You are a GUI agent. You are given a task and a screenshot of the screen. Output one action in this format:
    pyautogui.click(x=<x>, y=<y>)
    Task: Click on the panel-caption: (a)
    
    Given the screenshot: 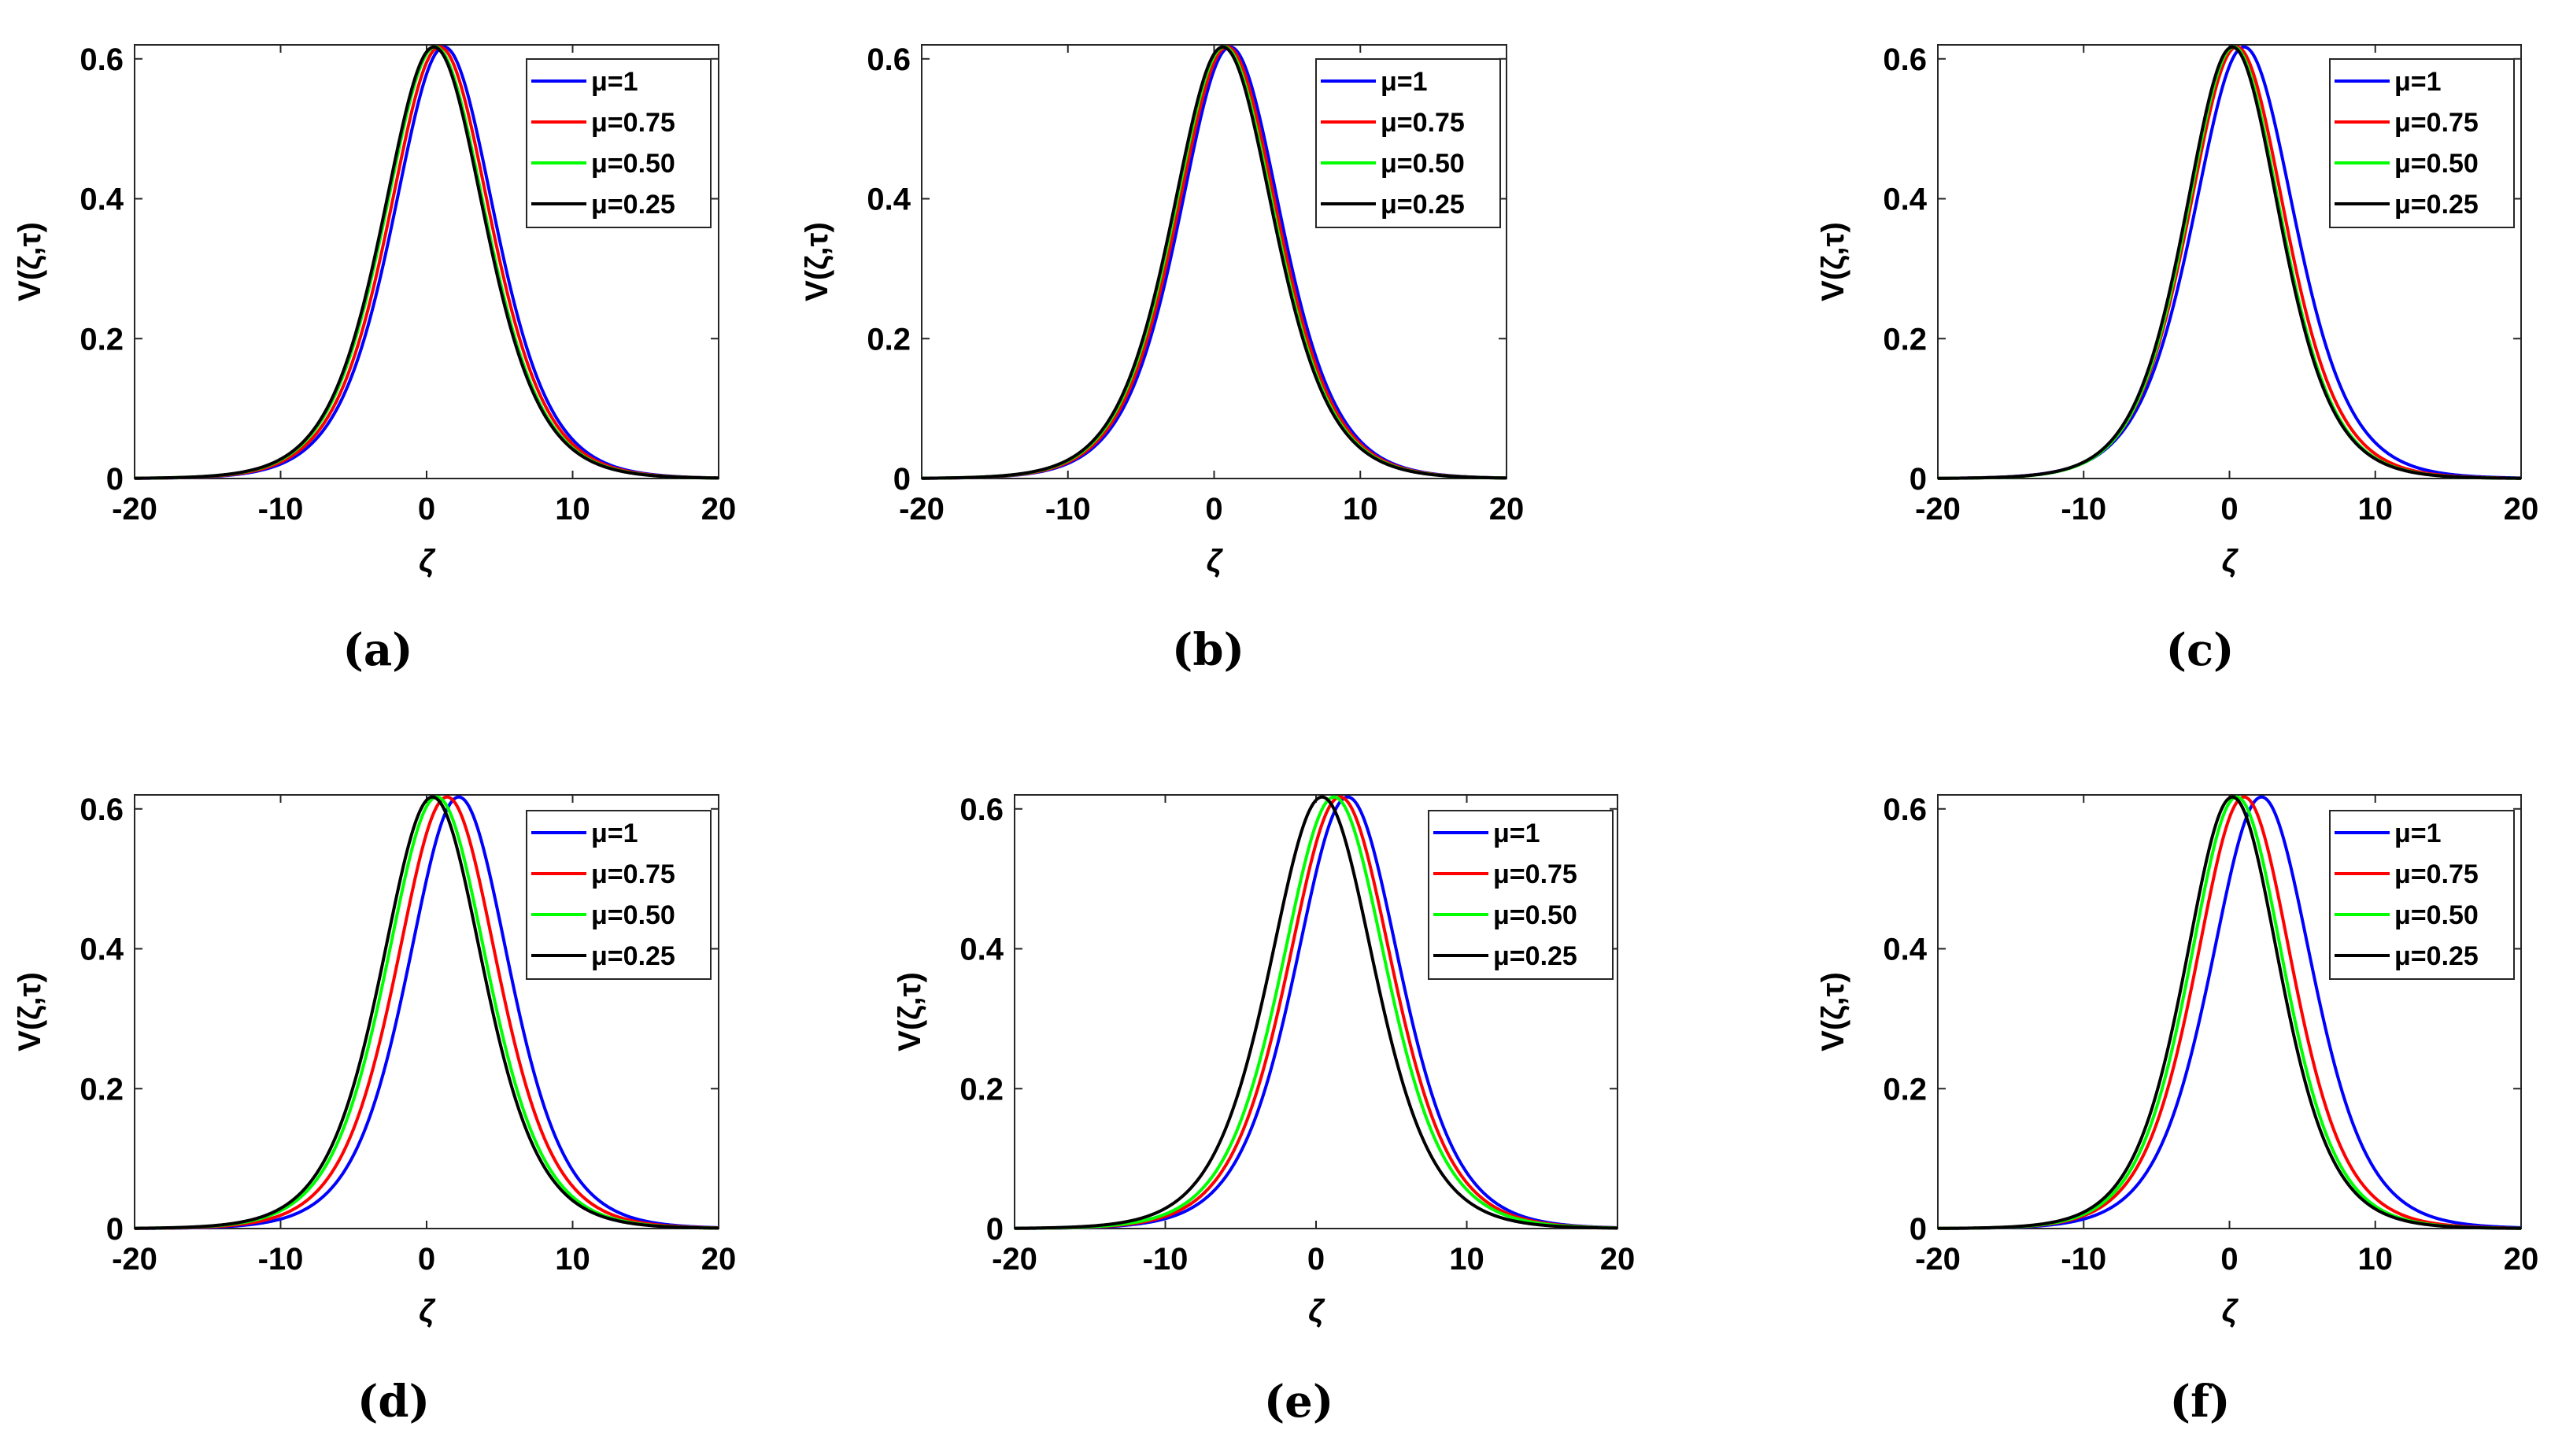 What is the action you would take?
    pyautogui.click(x=377, y=650)
    